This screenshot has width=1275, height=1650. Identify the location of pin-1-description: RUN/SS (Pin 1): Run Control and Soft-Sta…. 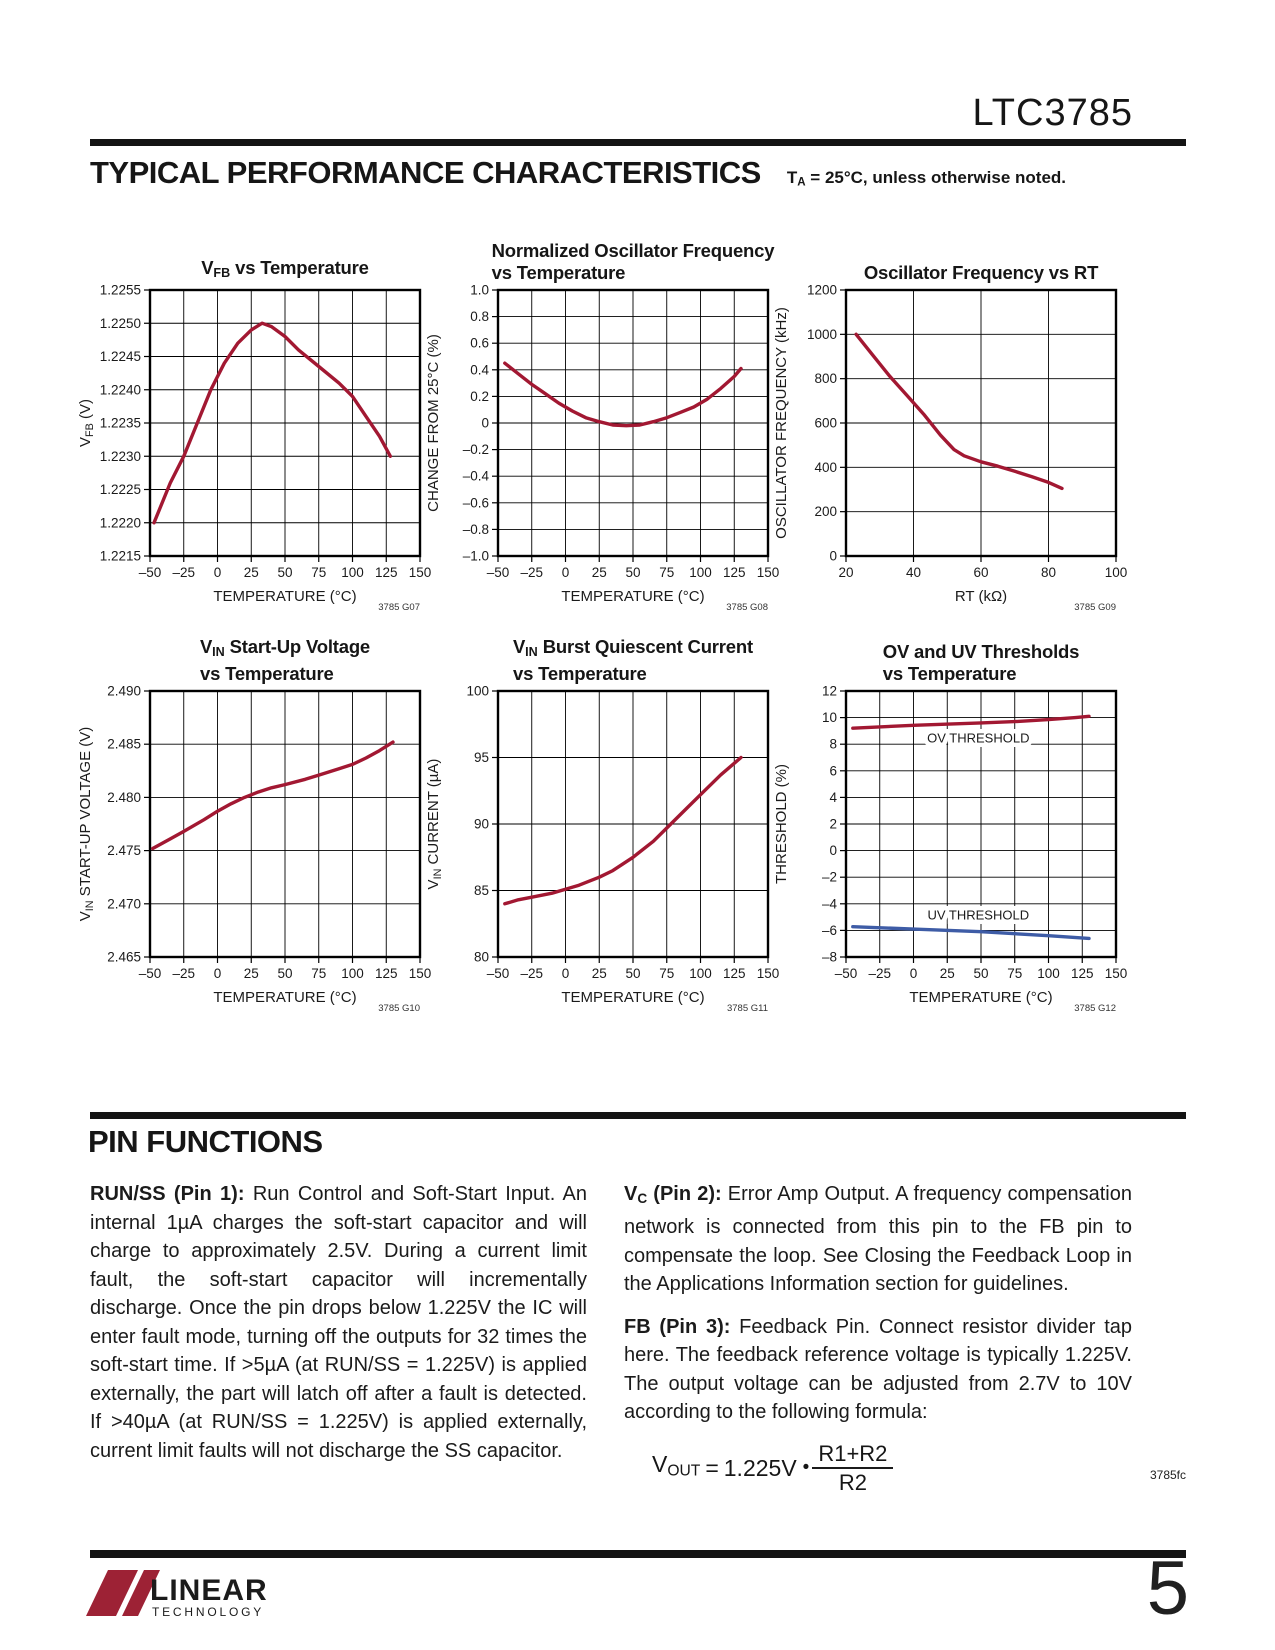
(338, 1322).